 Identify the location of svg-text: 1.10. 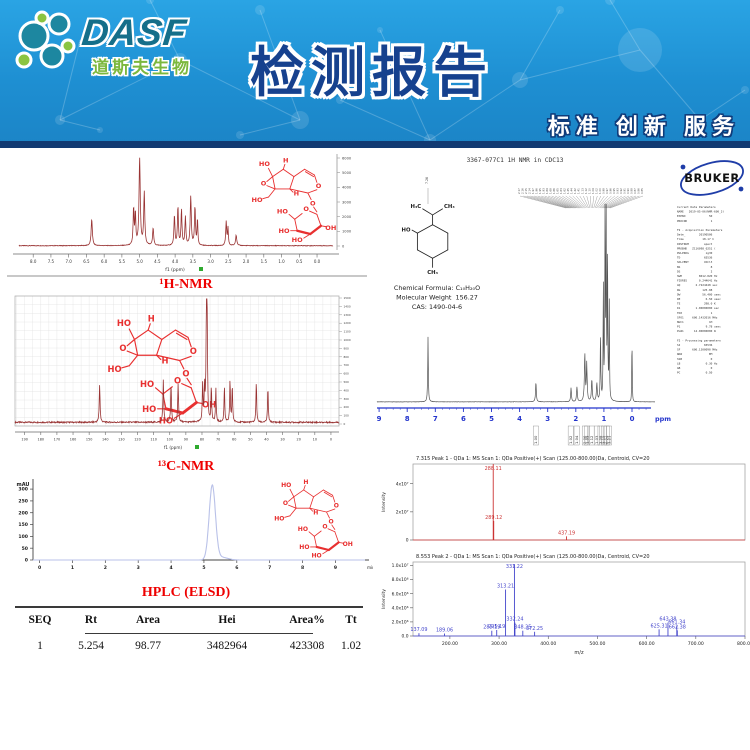
(589, 191).